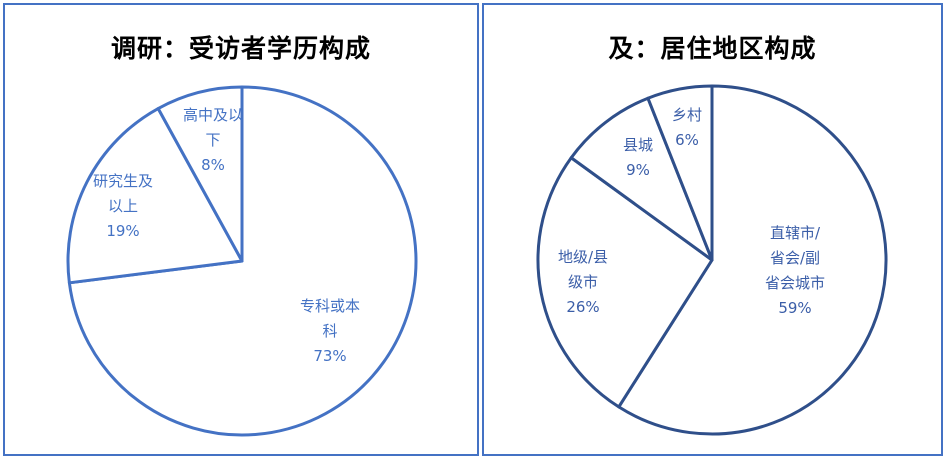  Describe the element at coordinates (638, 145) in the screenshot. I see `slice-category-label: 县城` at that location.